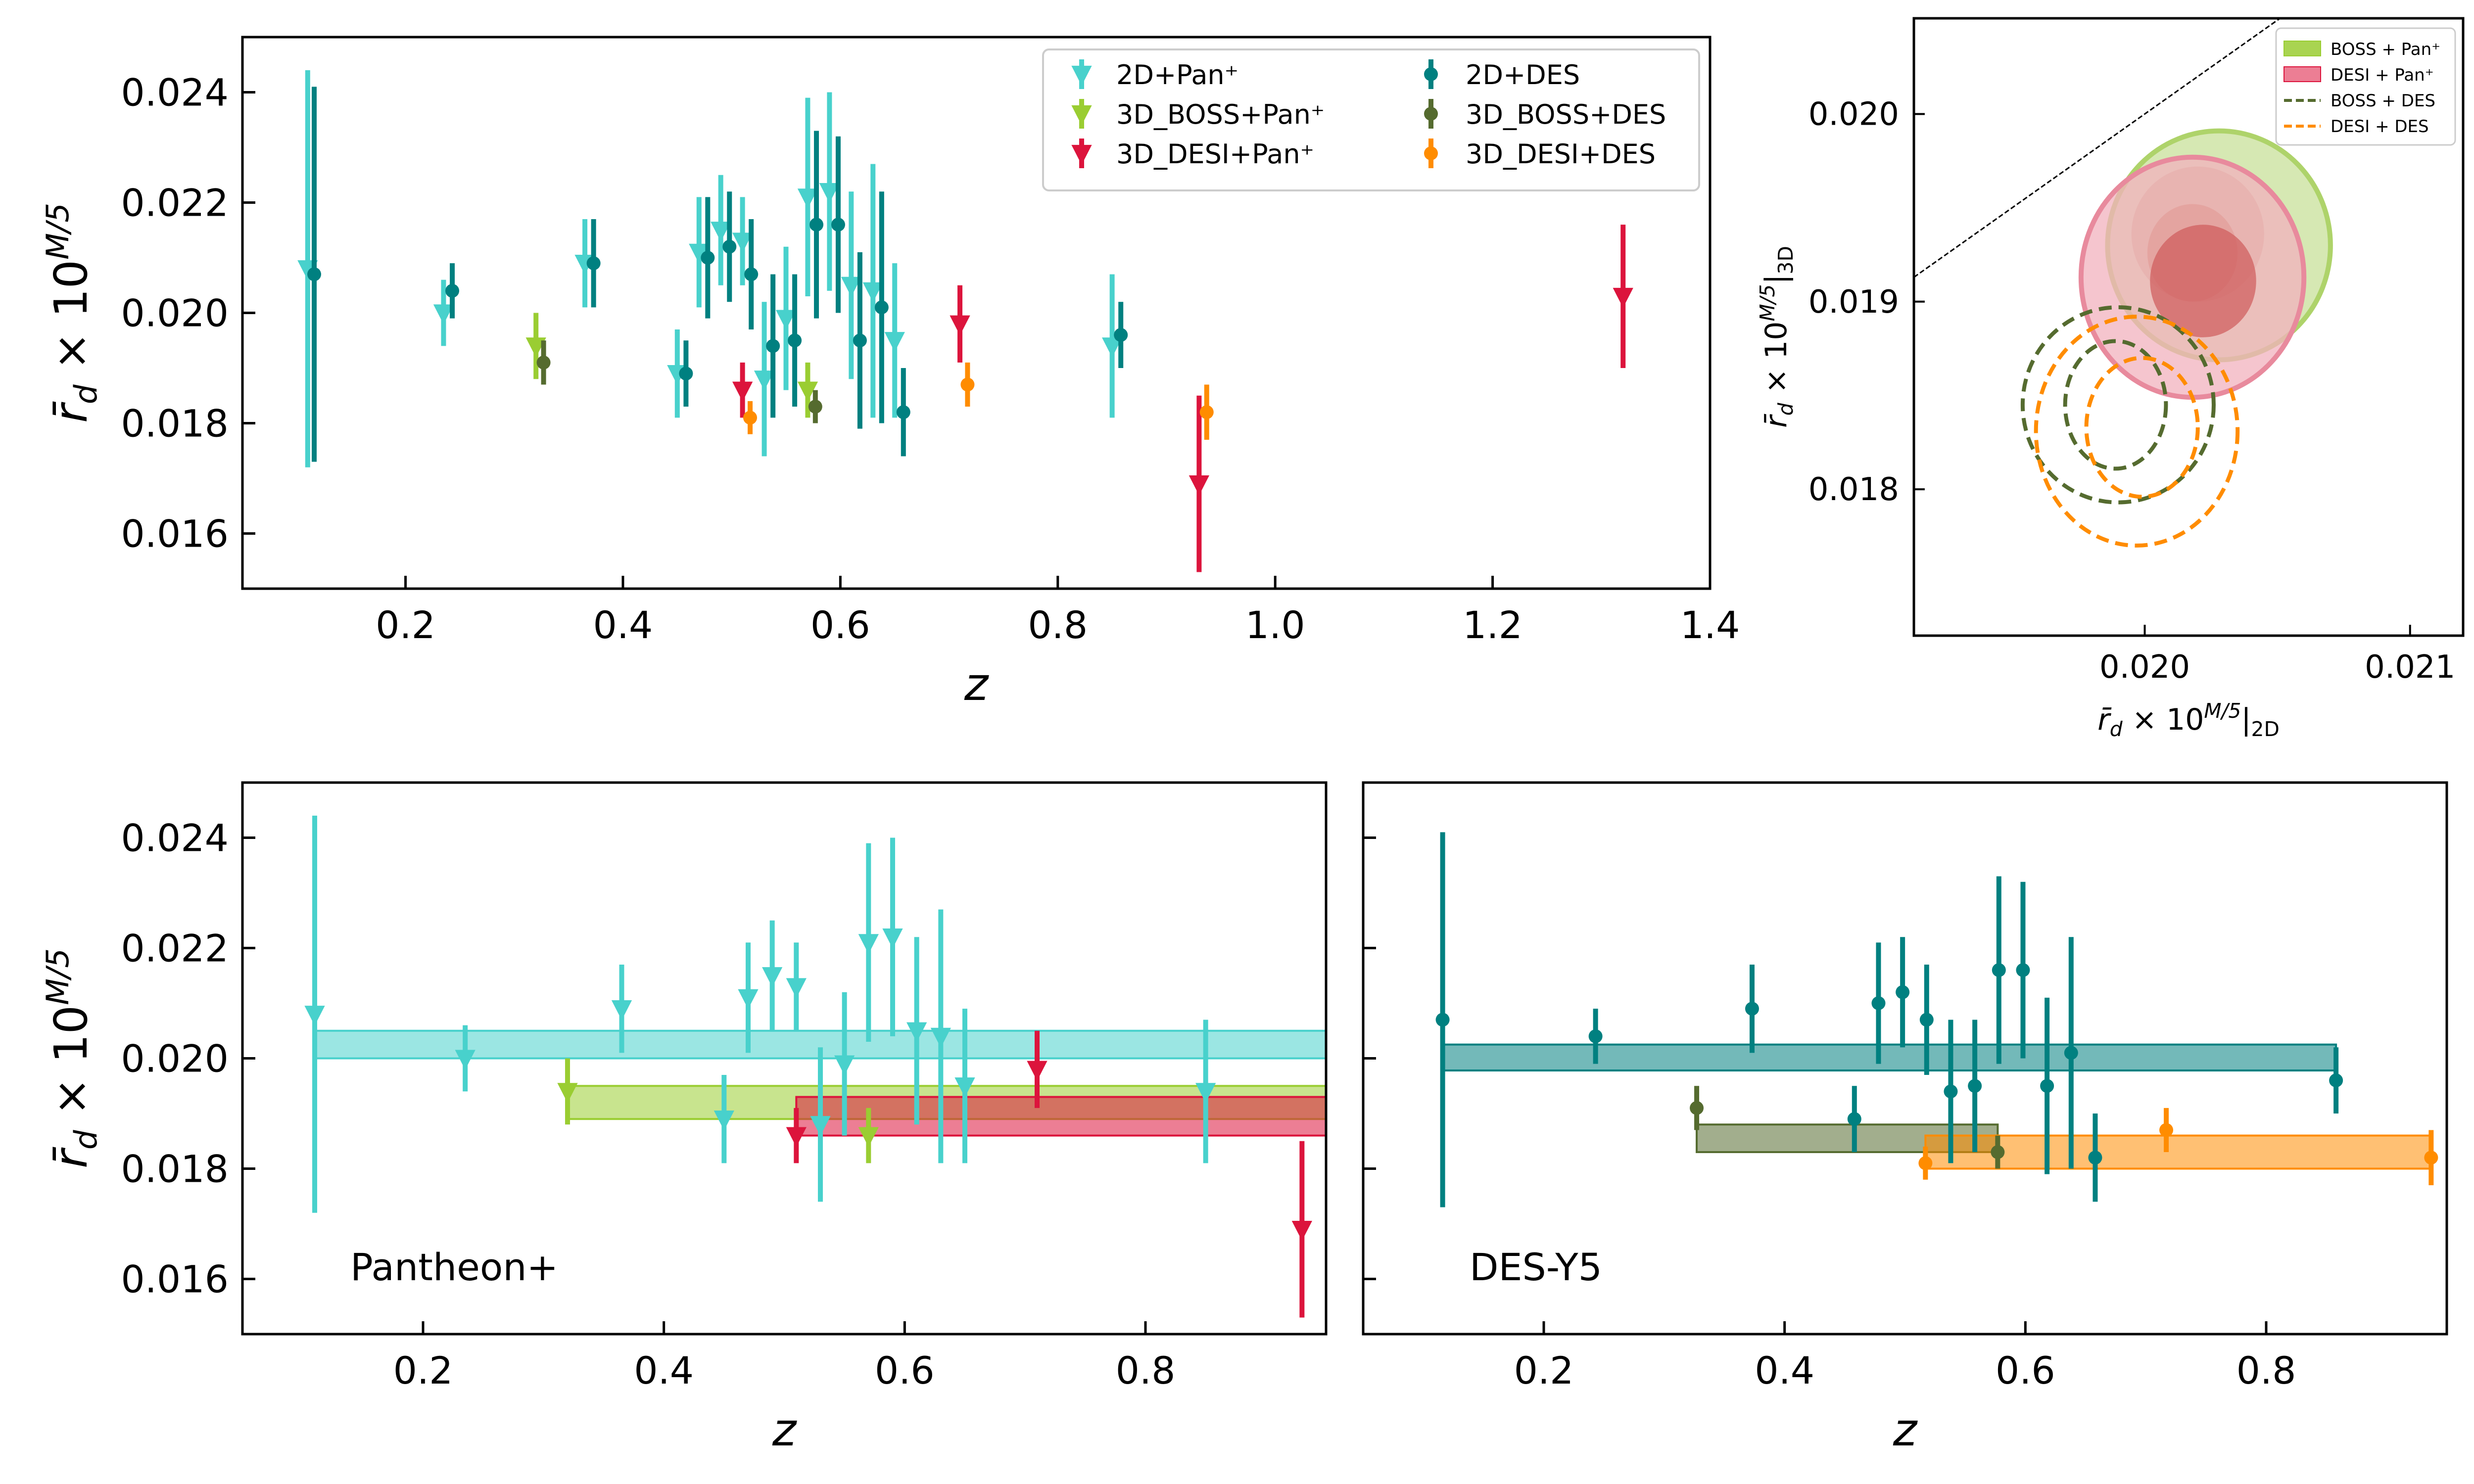  Describe the element at coordinates (1431, 114) in the screenshot. I see `legend-marker-boss_des` at that location.